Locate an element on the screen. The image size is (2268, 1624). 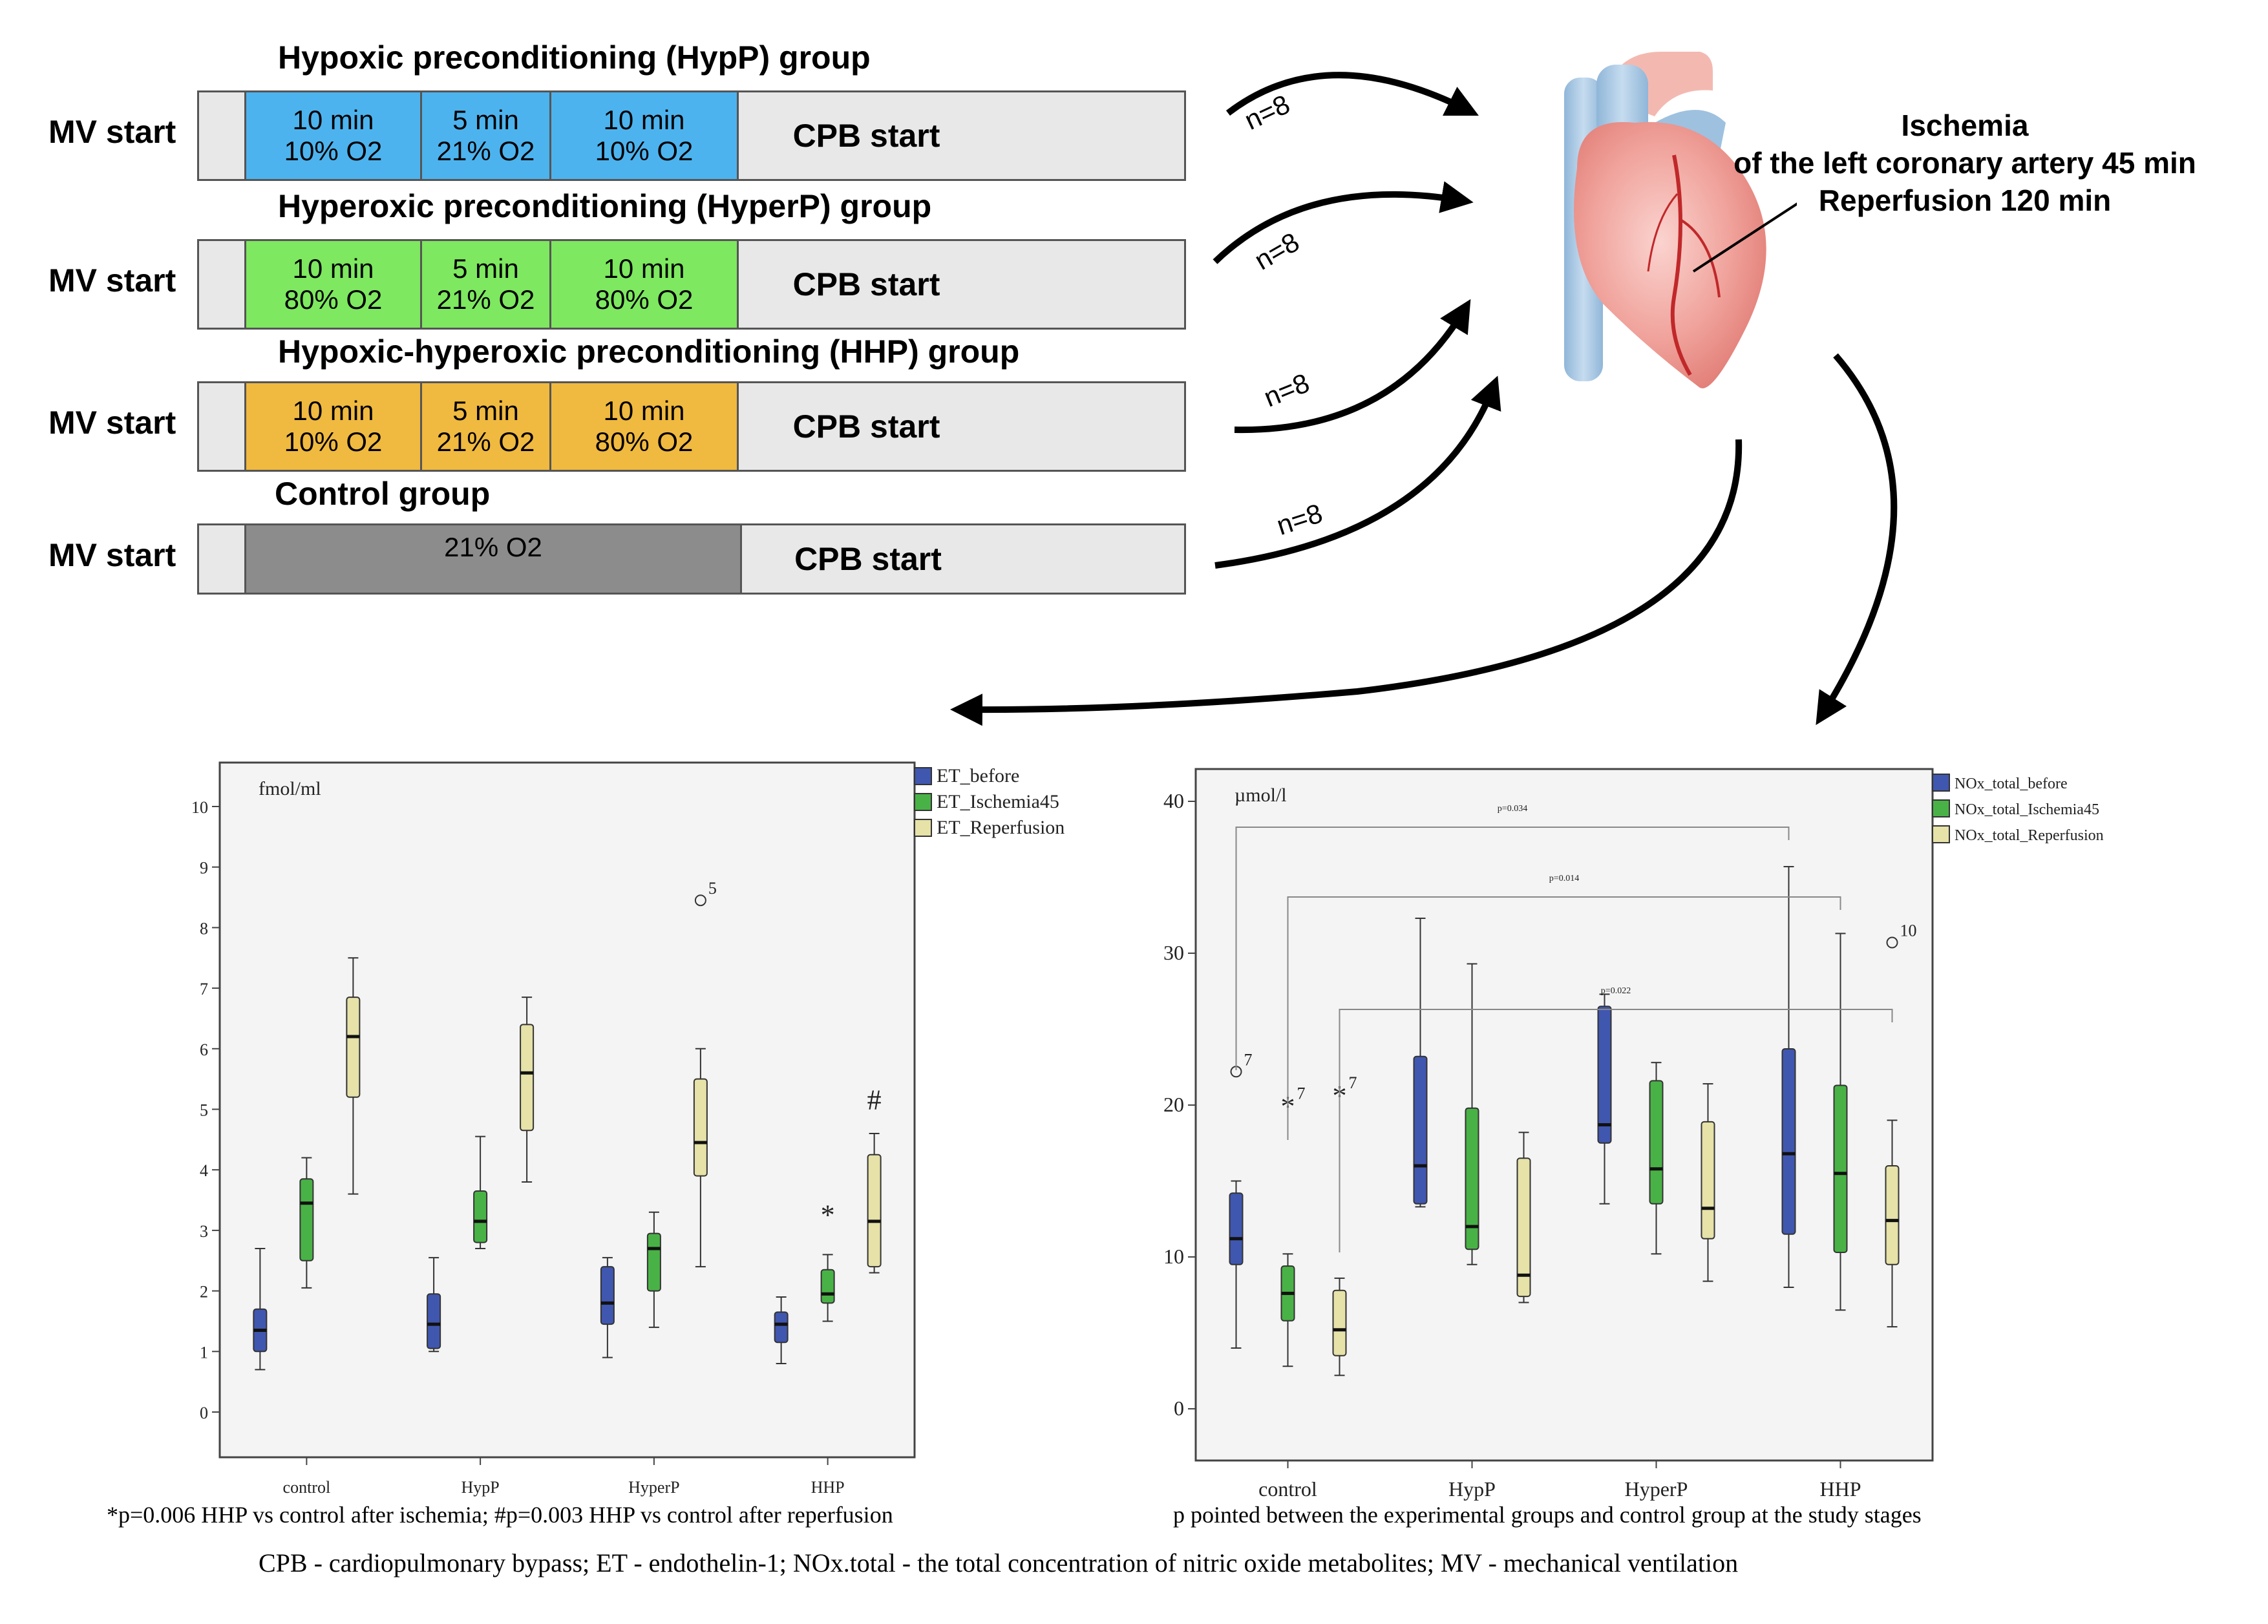
outlier-label: 5 is located at coordinates (712, 888).